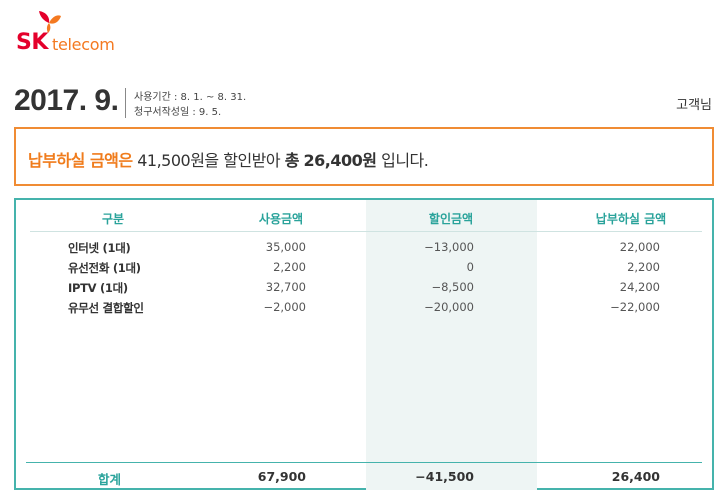 Image resolution: width=728 pixels, height=502 pixels. I want to click on logo-telecom-text: telecom, so click(83, 44).